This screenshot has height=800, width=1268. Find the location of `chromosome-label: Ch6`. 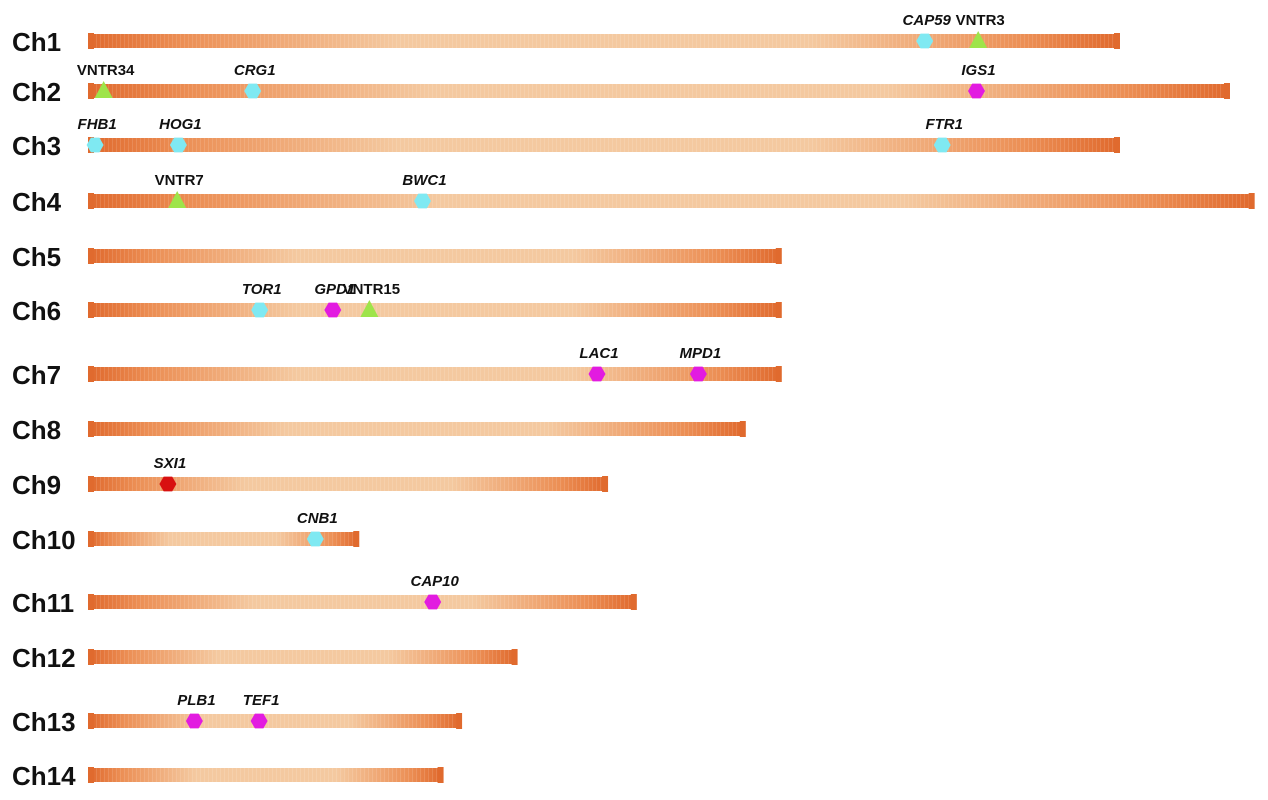

chromosome-label: Ch6 is located at coordinates (36, 311).